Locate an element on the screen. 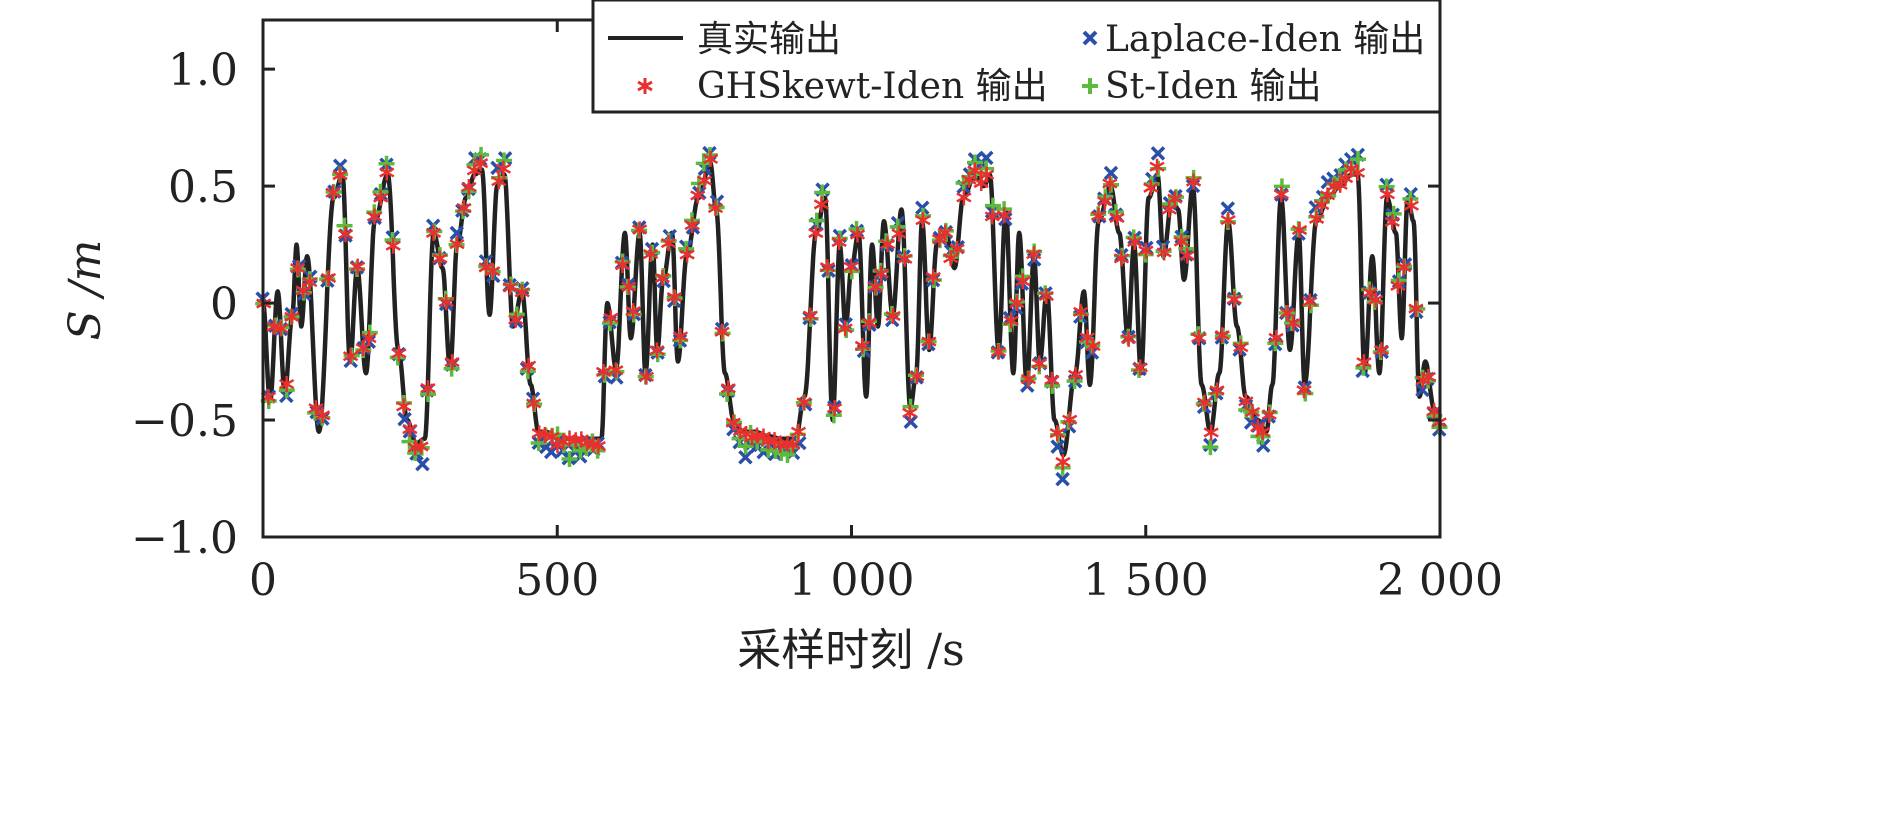 The height and width of the screenshot is (819, 1890). x-tick-label: 0 is located at coordinates (263, 580).